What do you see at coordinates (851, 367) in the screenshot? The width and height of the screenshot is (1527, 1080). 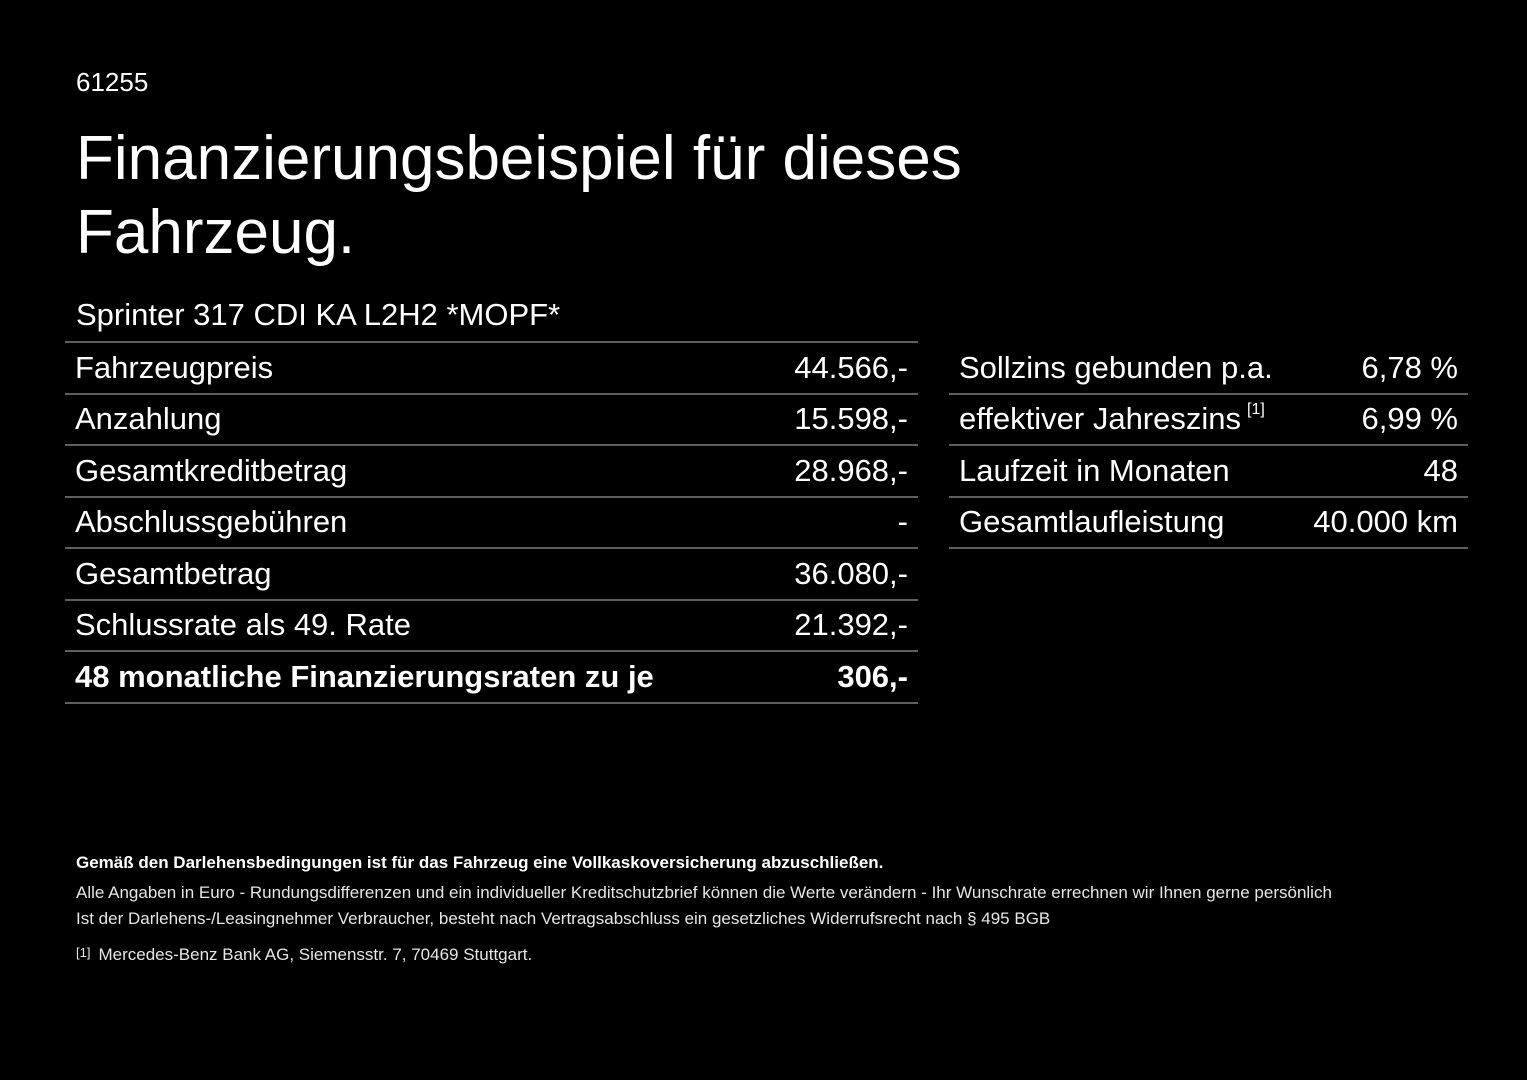 I see `row-value: 44.566,-` at bounding box center [851, 367].